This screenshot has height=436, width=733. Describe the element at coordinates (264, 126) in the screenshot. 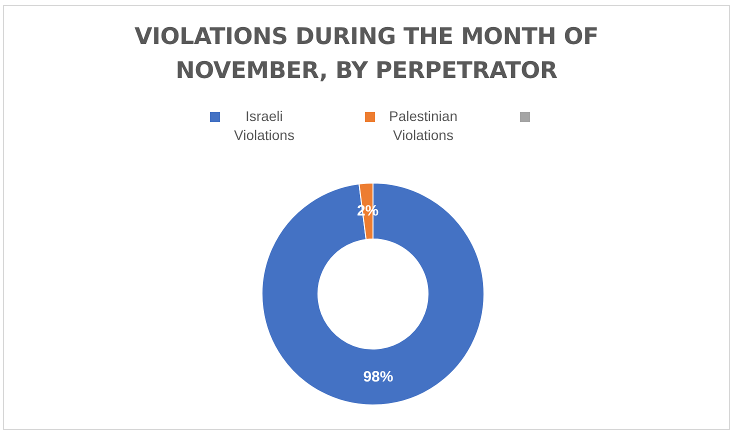

I see `legend-label: Israeli Violations` at that location.